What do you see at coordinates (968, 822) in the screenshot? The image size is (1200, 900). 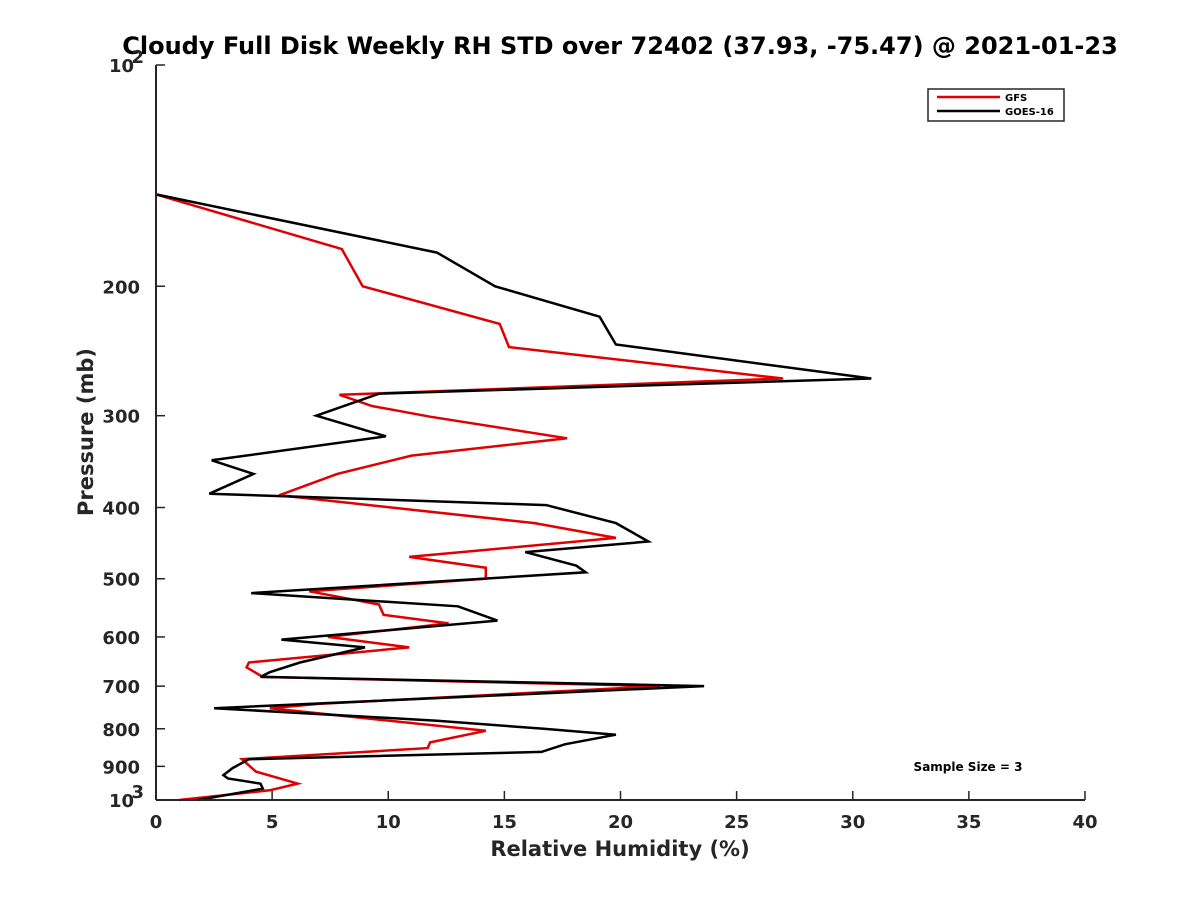 I see `x-tick-label: 35` at bounding box center [968, 822].